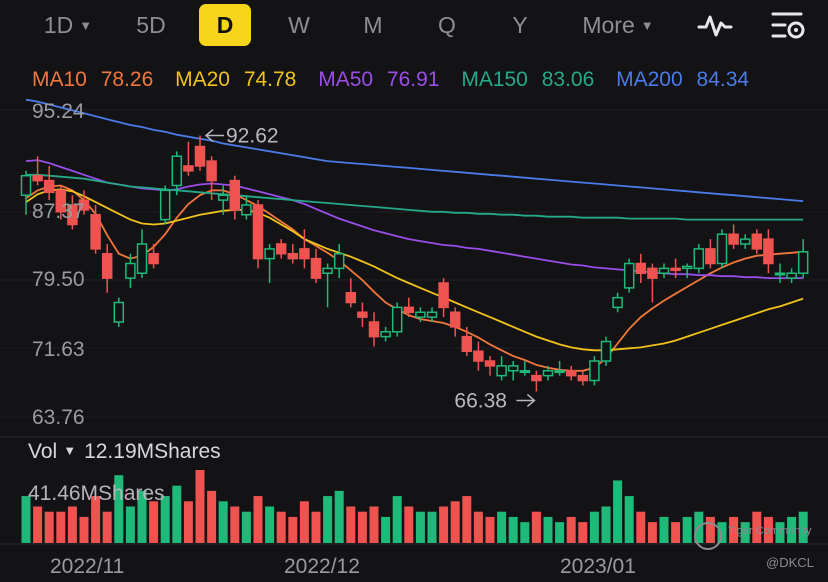  What do you see at coordinates (480, 400) in the screenshot?
I see `low-price-label: 66.38` at bounding box center [480, 400].